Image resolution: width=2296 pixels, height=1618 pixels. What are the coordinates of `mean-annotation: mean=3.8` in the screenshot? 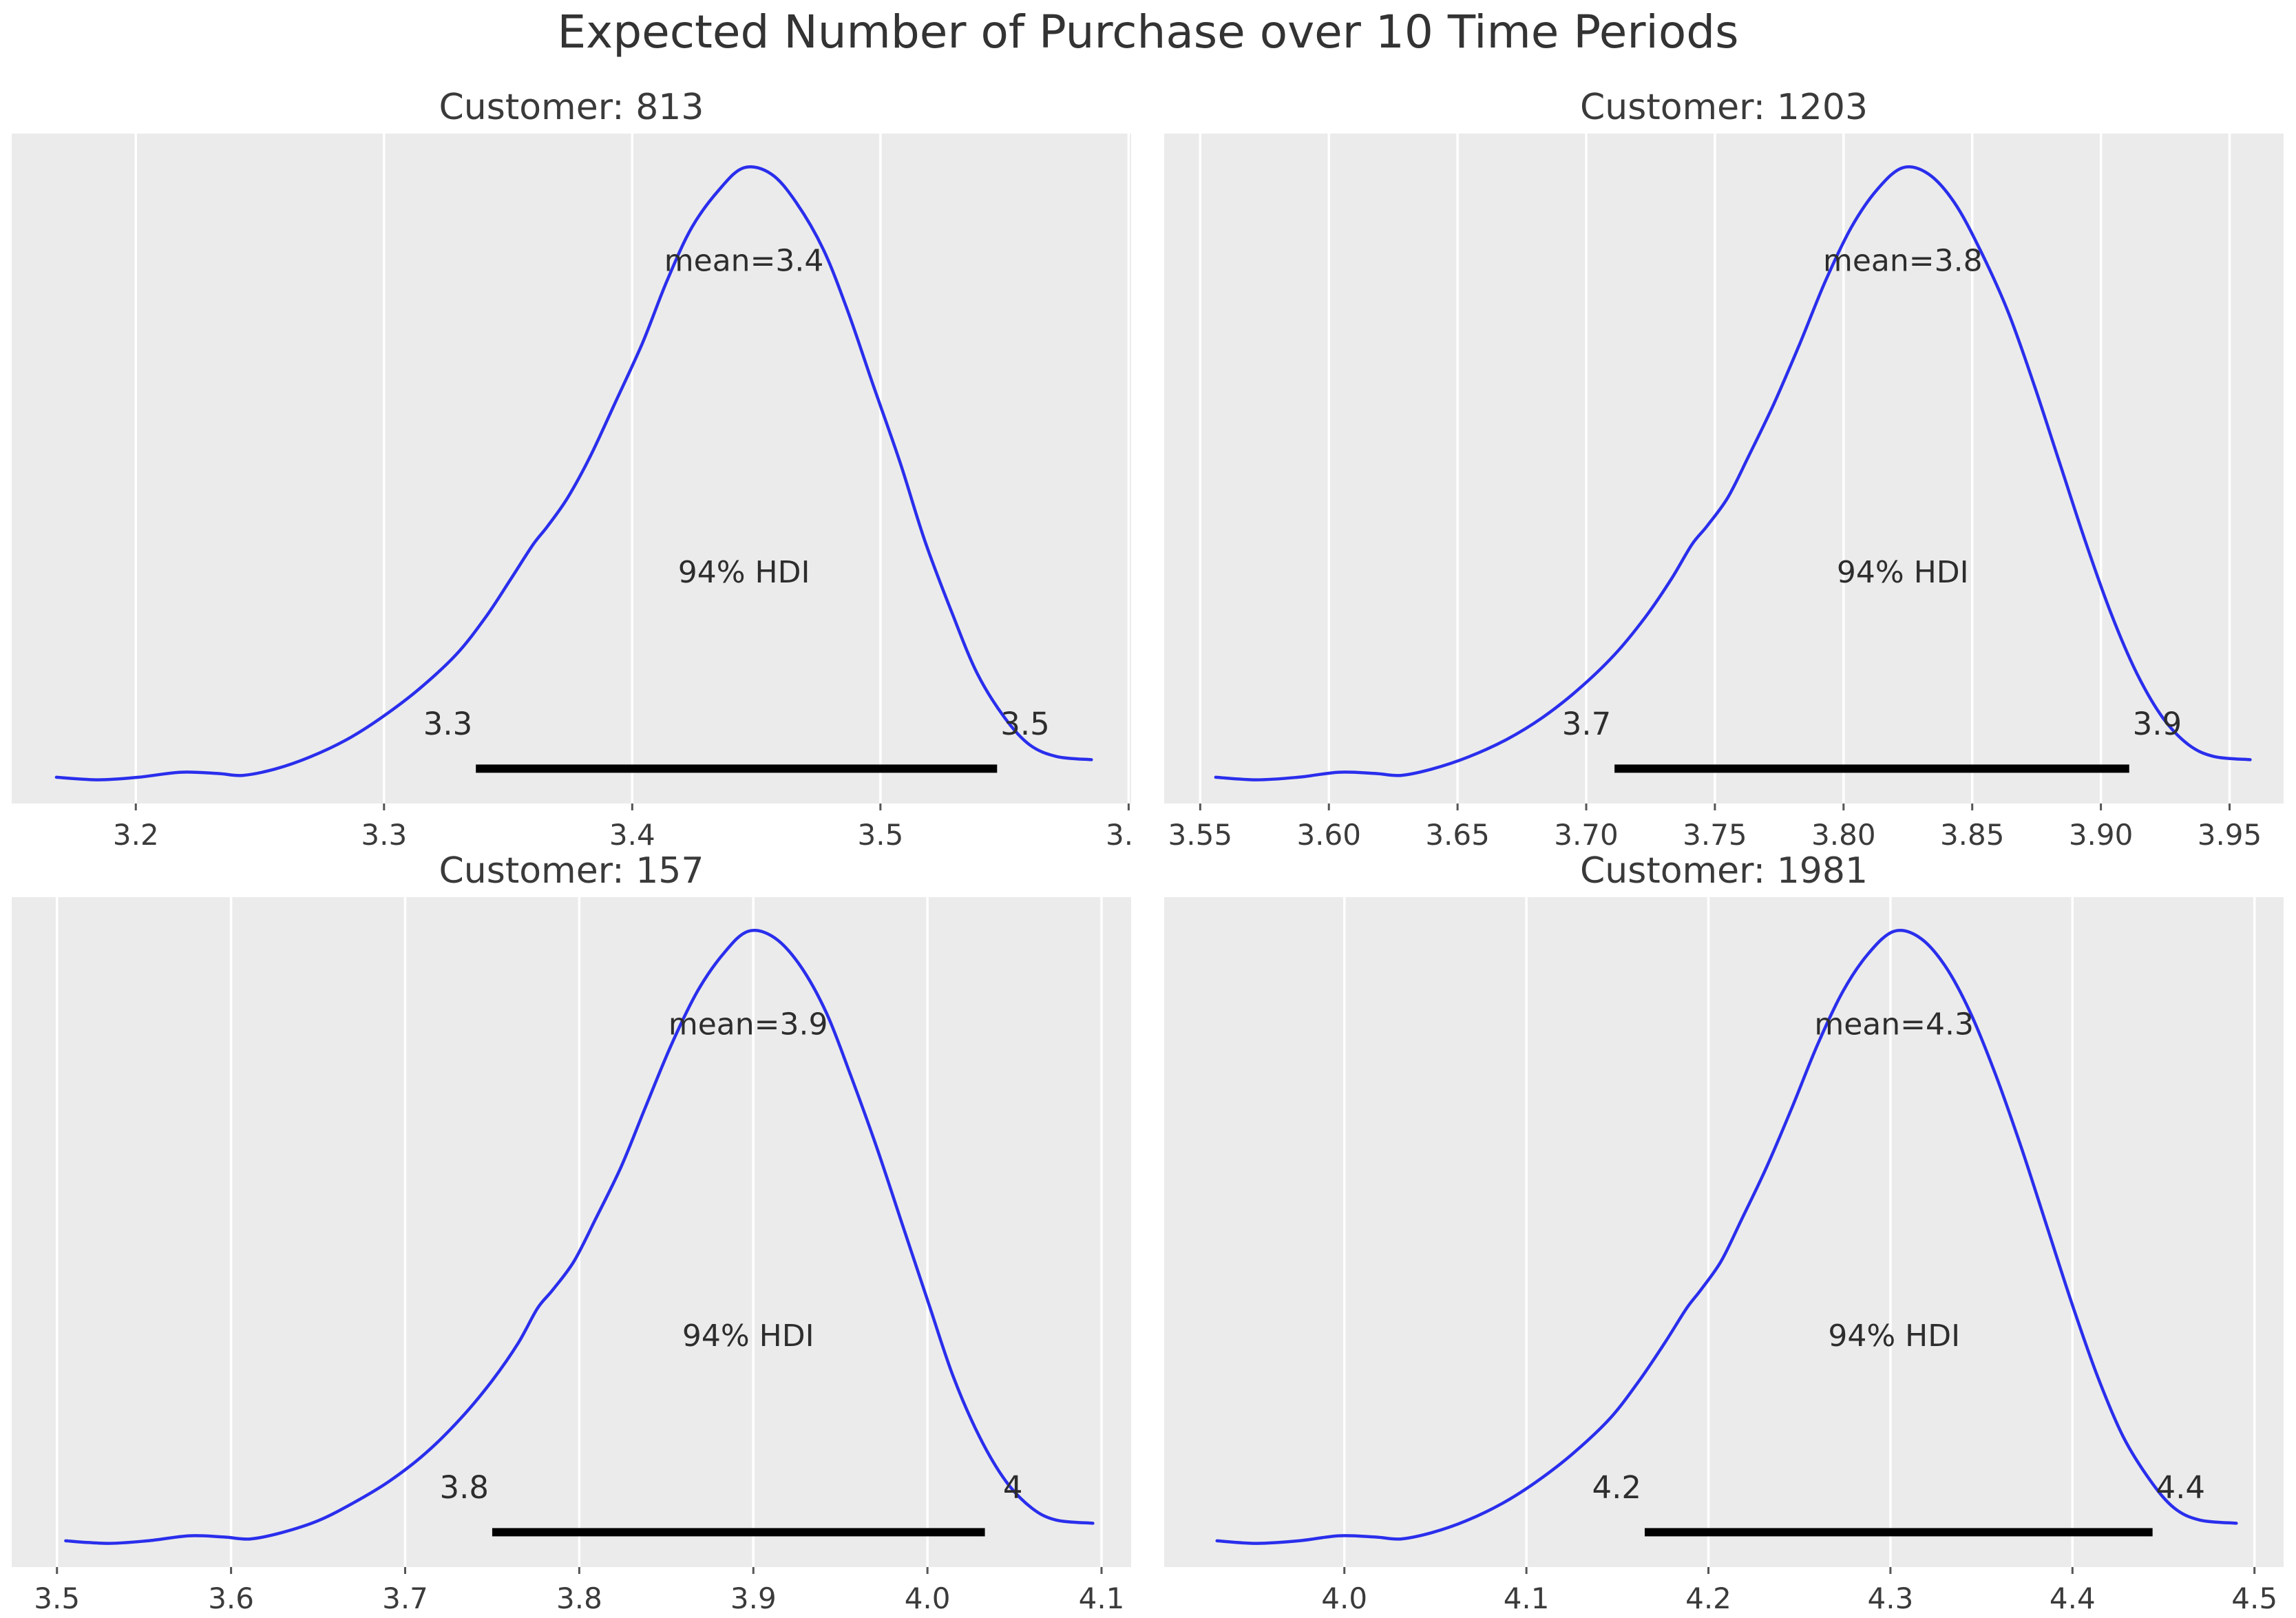 It's located at (1903, 261).